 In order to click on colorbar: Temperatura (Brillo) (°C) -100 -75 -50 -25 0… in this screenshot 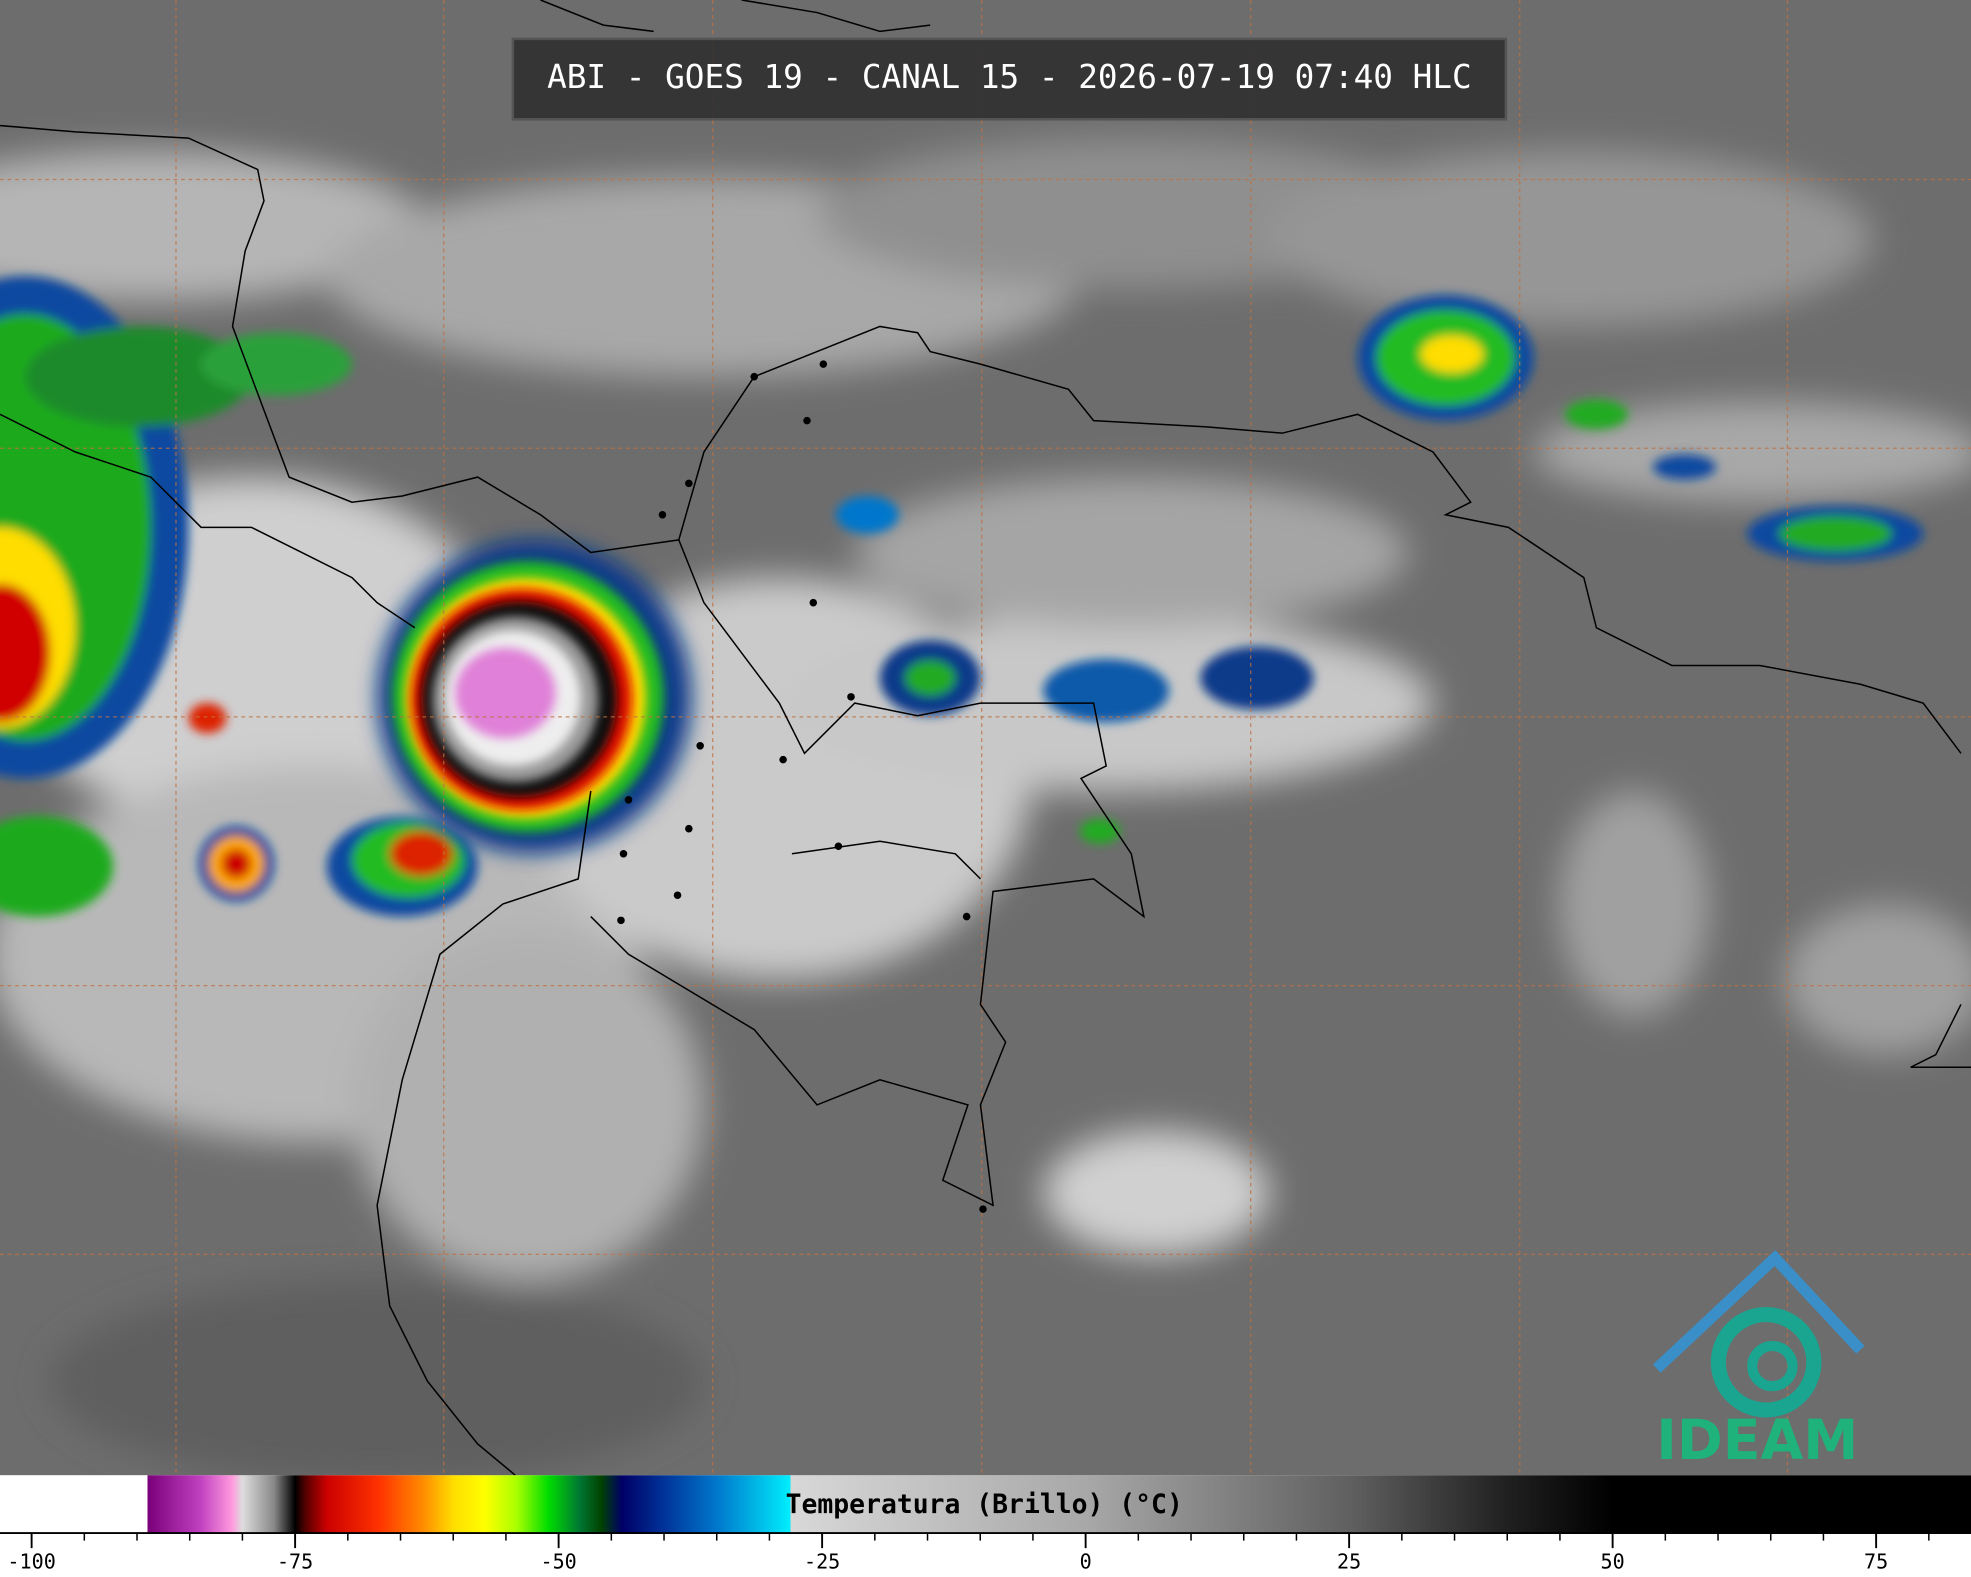, I will do `click(985, 1526)`.